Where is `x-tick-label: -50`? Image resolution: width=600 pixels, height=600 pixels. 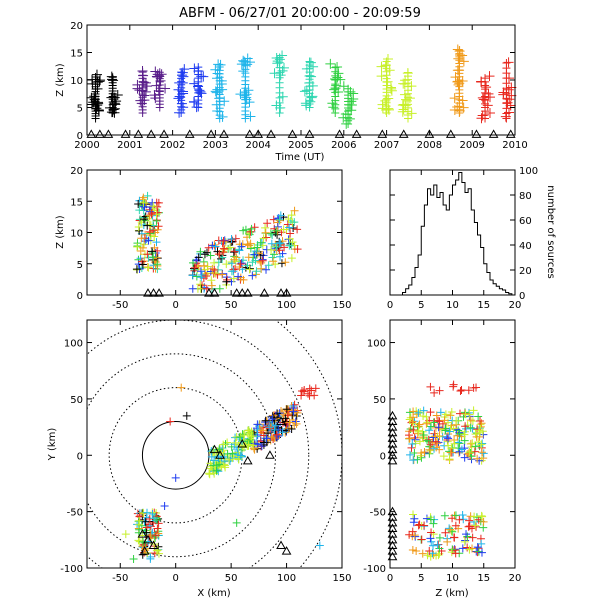 x-tick-label: -50 is located at coordinates (120, 578).